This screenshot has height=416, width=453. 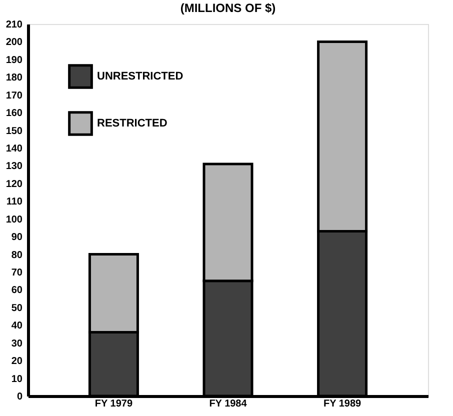 I want to click on x-tick-label: FY 1989, so click(x=342, y=404).